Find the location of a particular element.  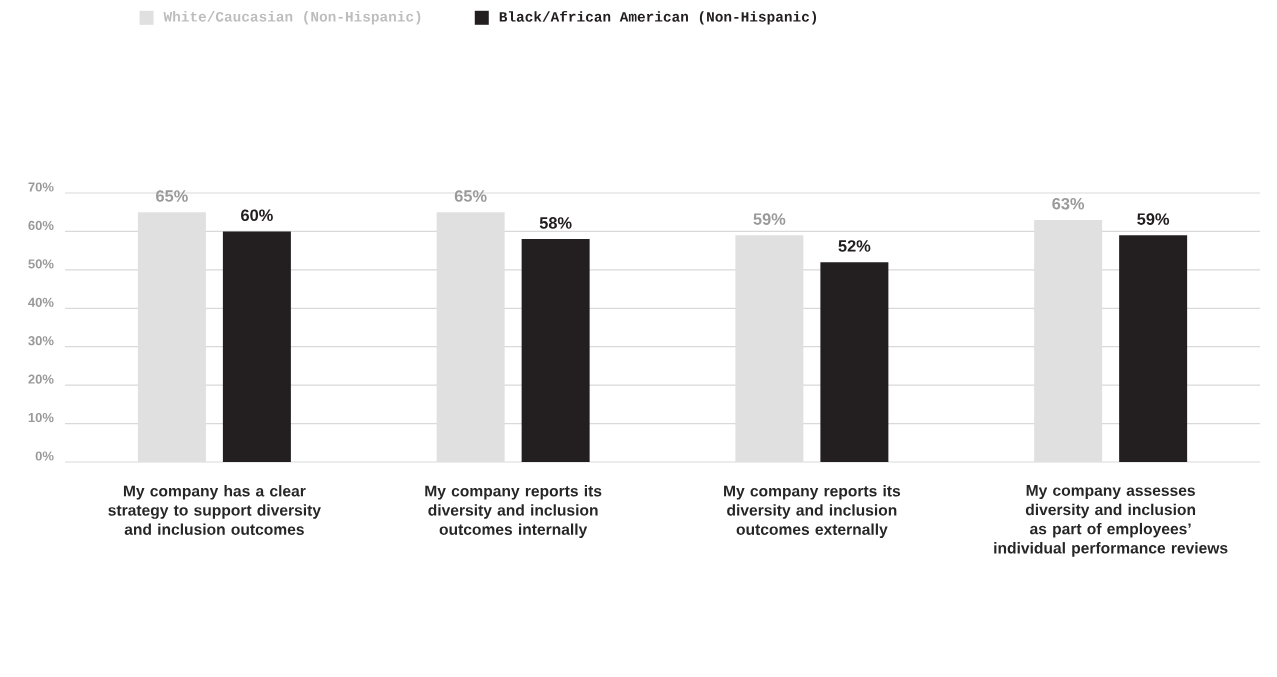

x-tick-label: My company has a clear strategy to support diversity and inclusion outcomes is located at coordinates (214, 510).